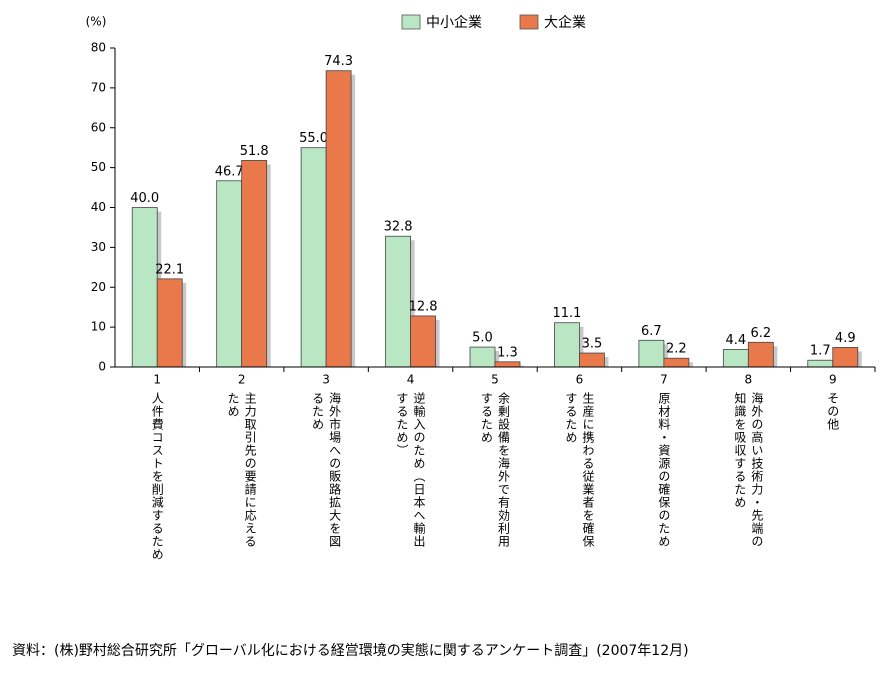  What do you see at coordinates (592, 344) in the screenshot?
I see `value-label: 3.5` at bounding box center [592, 344].